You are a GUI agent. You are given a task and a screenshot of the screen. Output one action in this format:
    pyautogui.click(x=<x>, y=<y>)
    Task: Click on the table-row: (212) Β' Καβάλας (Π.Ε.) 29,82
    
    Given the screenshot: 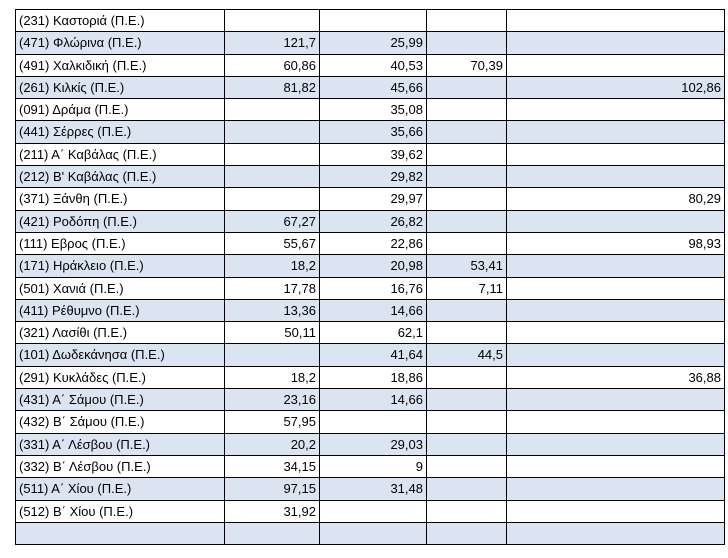 What is the action you would take?
    pyautogui.click(x=370, y=177)
    